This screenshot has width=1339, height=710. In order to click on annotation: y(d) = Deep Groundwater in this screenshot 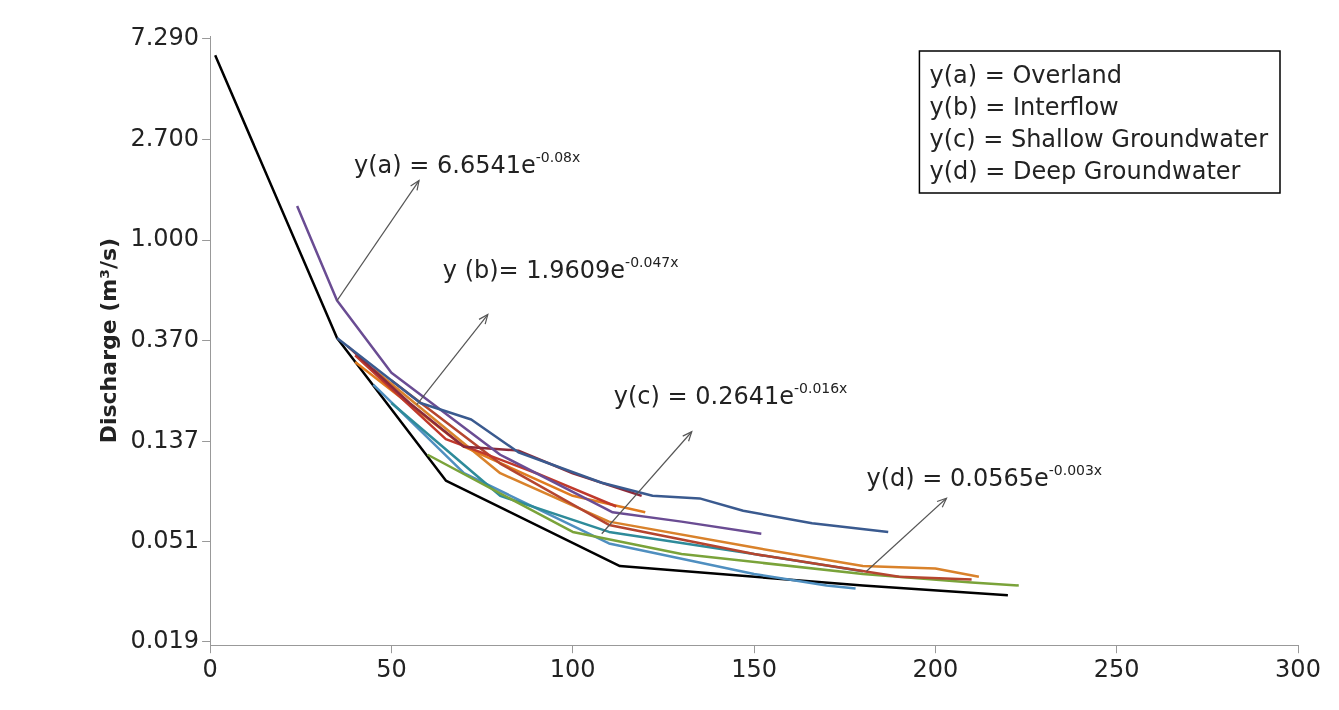, I will do `click(1085, 171)`.